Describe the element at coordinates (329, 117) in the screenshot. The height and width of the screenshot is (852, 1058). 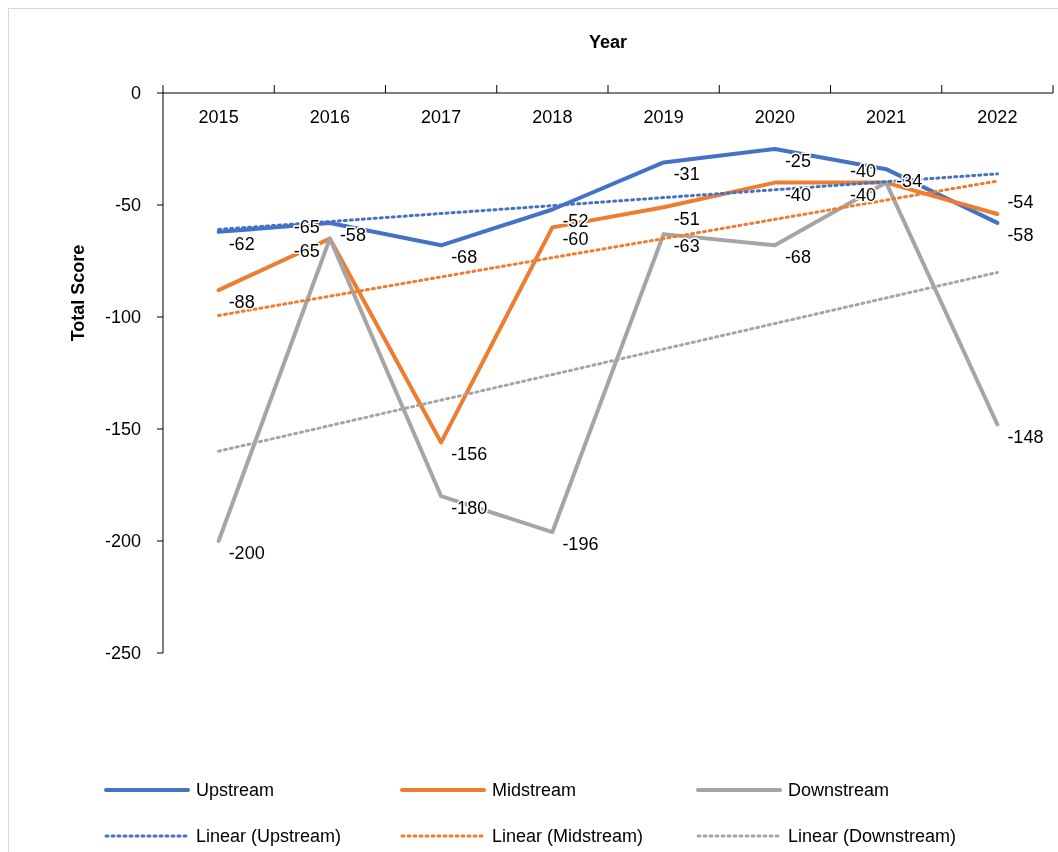
I see `x-tick-label: 2016` at that location.